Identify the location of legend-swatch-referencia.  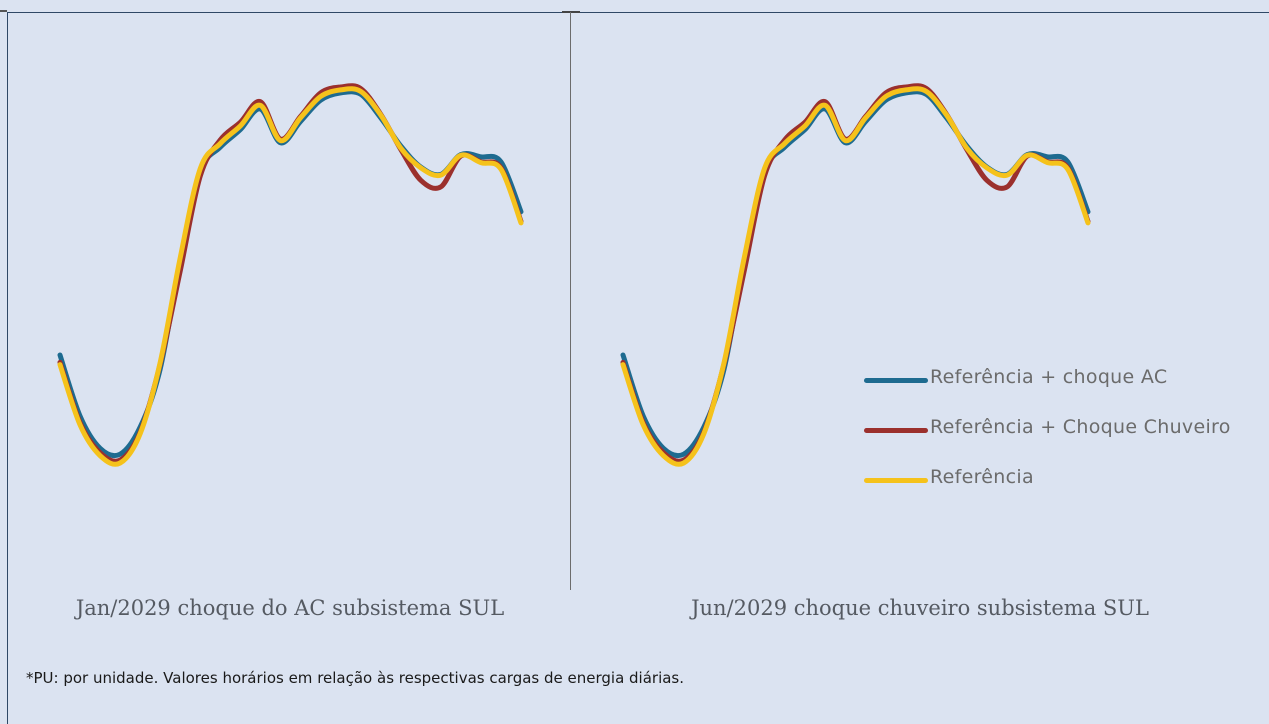
(896, 480).